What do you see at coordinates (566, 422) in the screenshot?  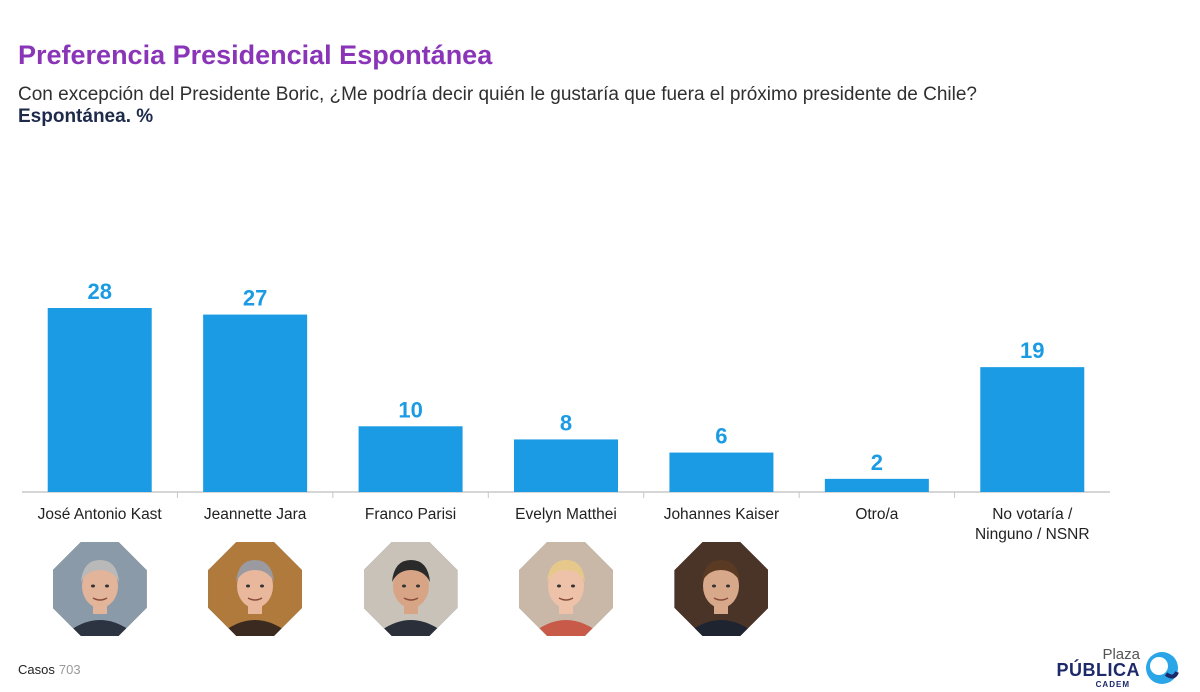 I see `data-label: 8` at bounding box center [566, 422].